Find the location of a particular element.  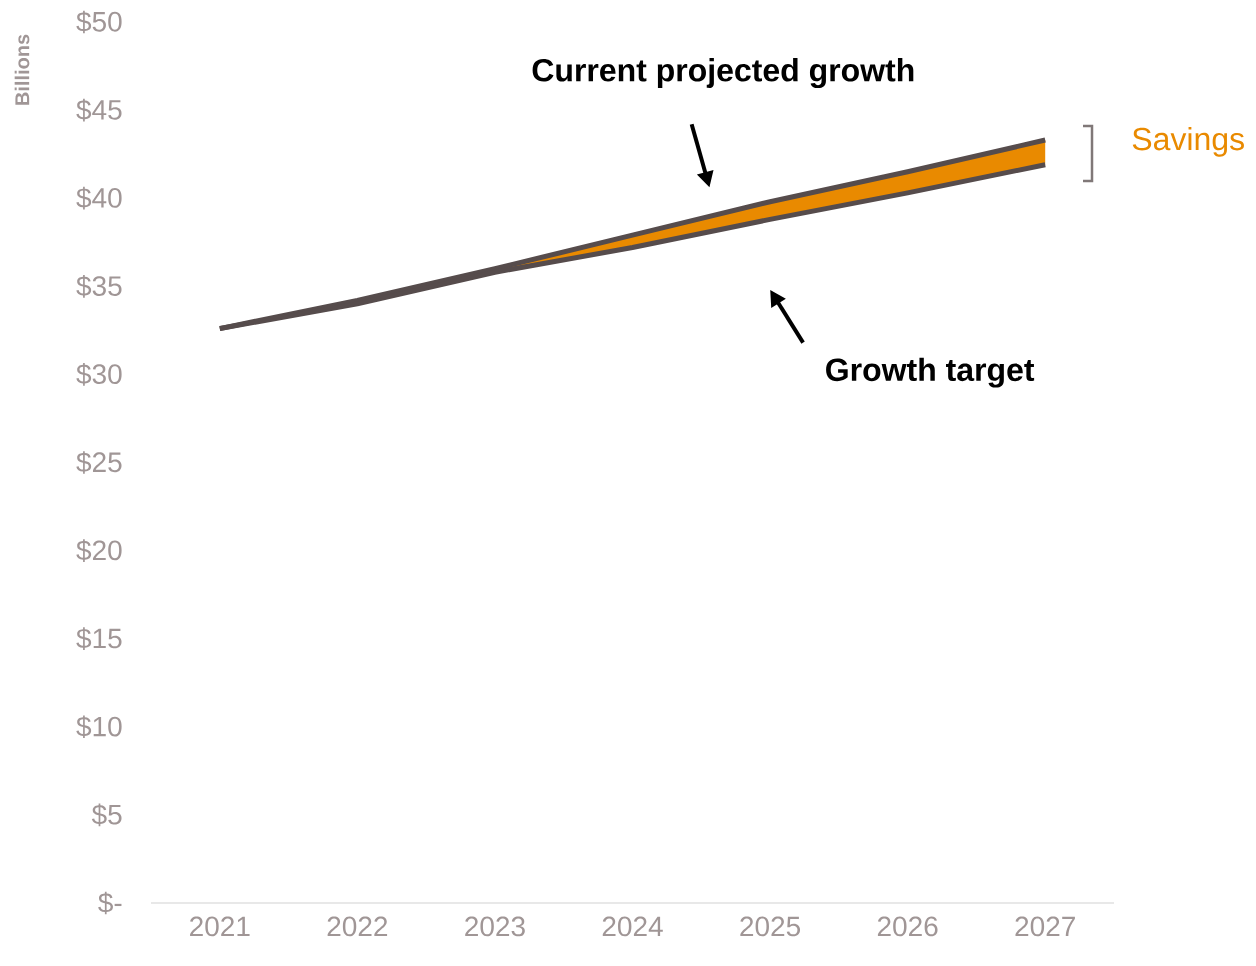

text: Savings is located at coordinates (1188, 141).